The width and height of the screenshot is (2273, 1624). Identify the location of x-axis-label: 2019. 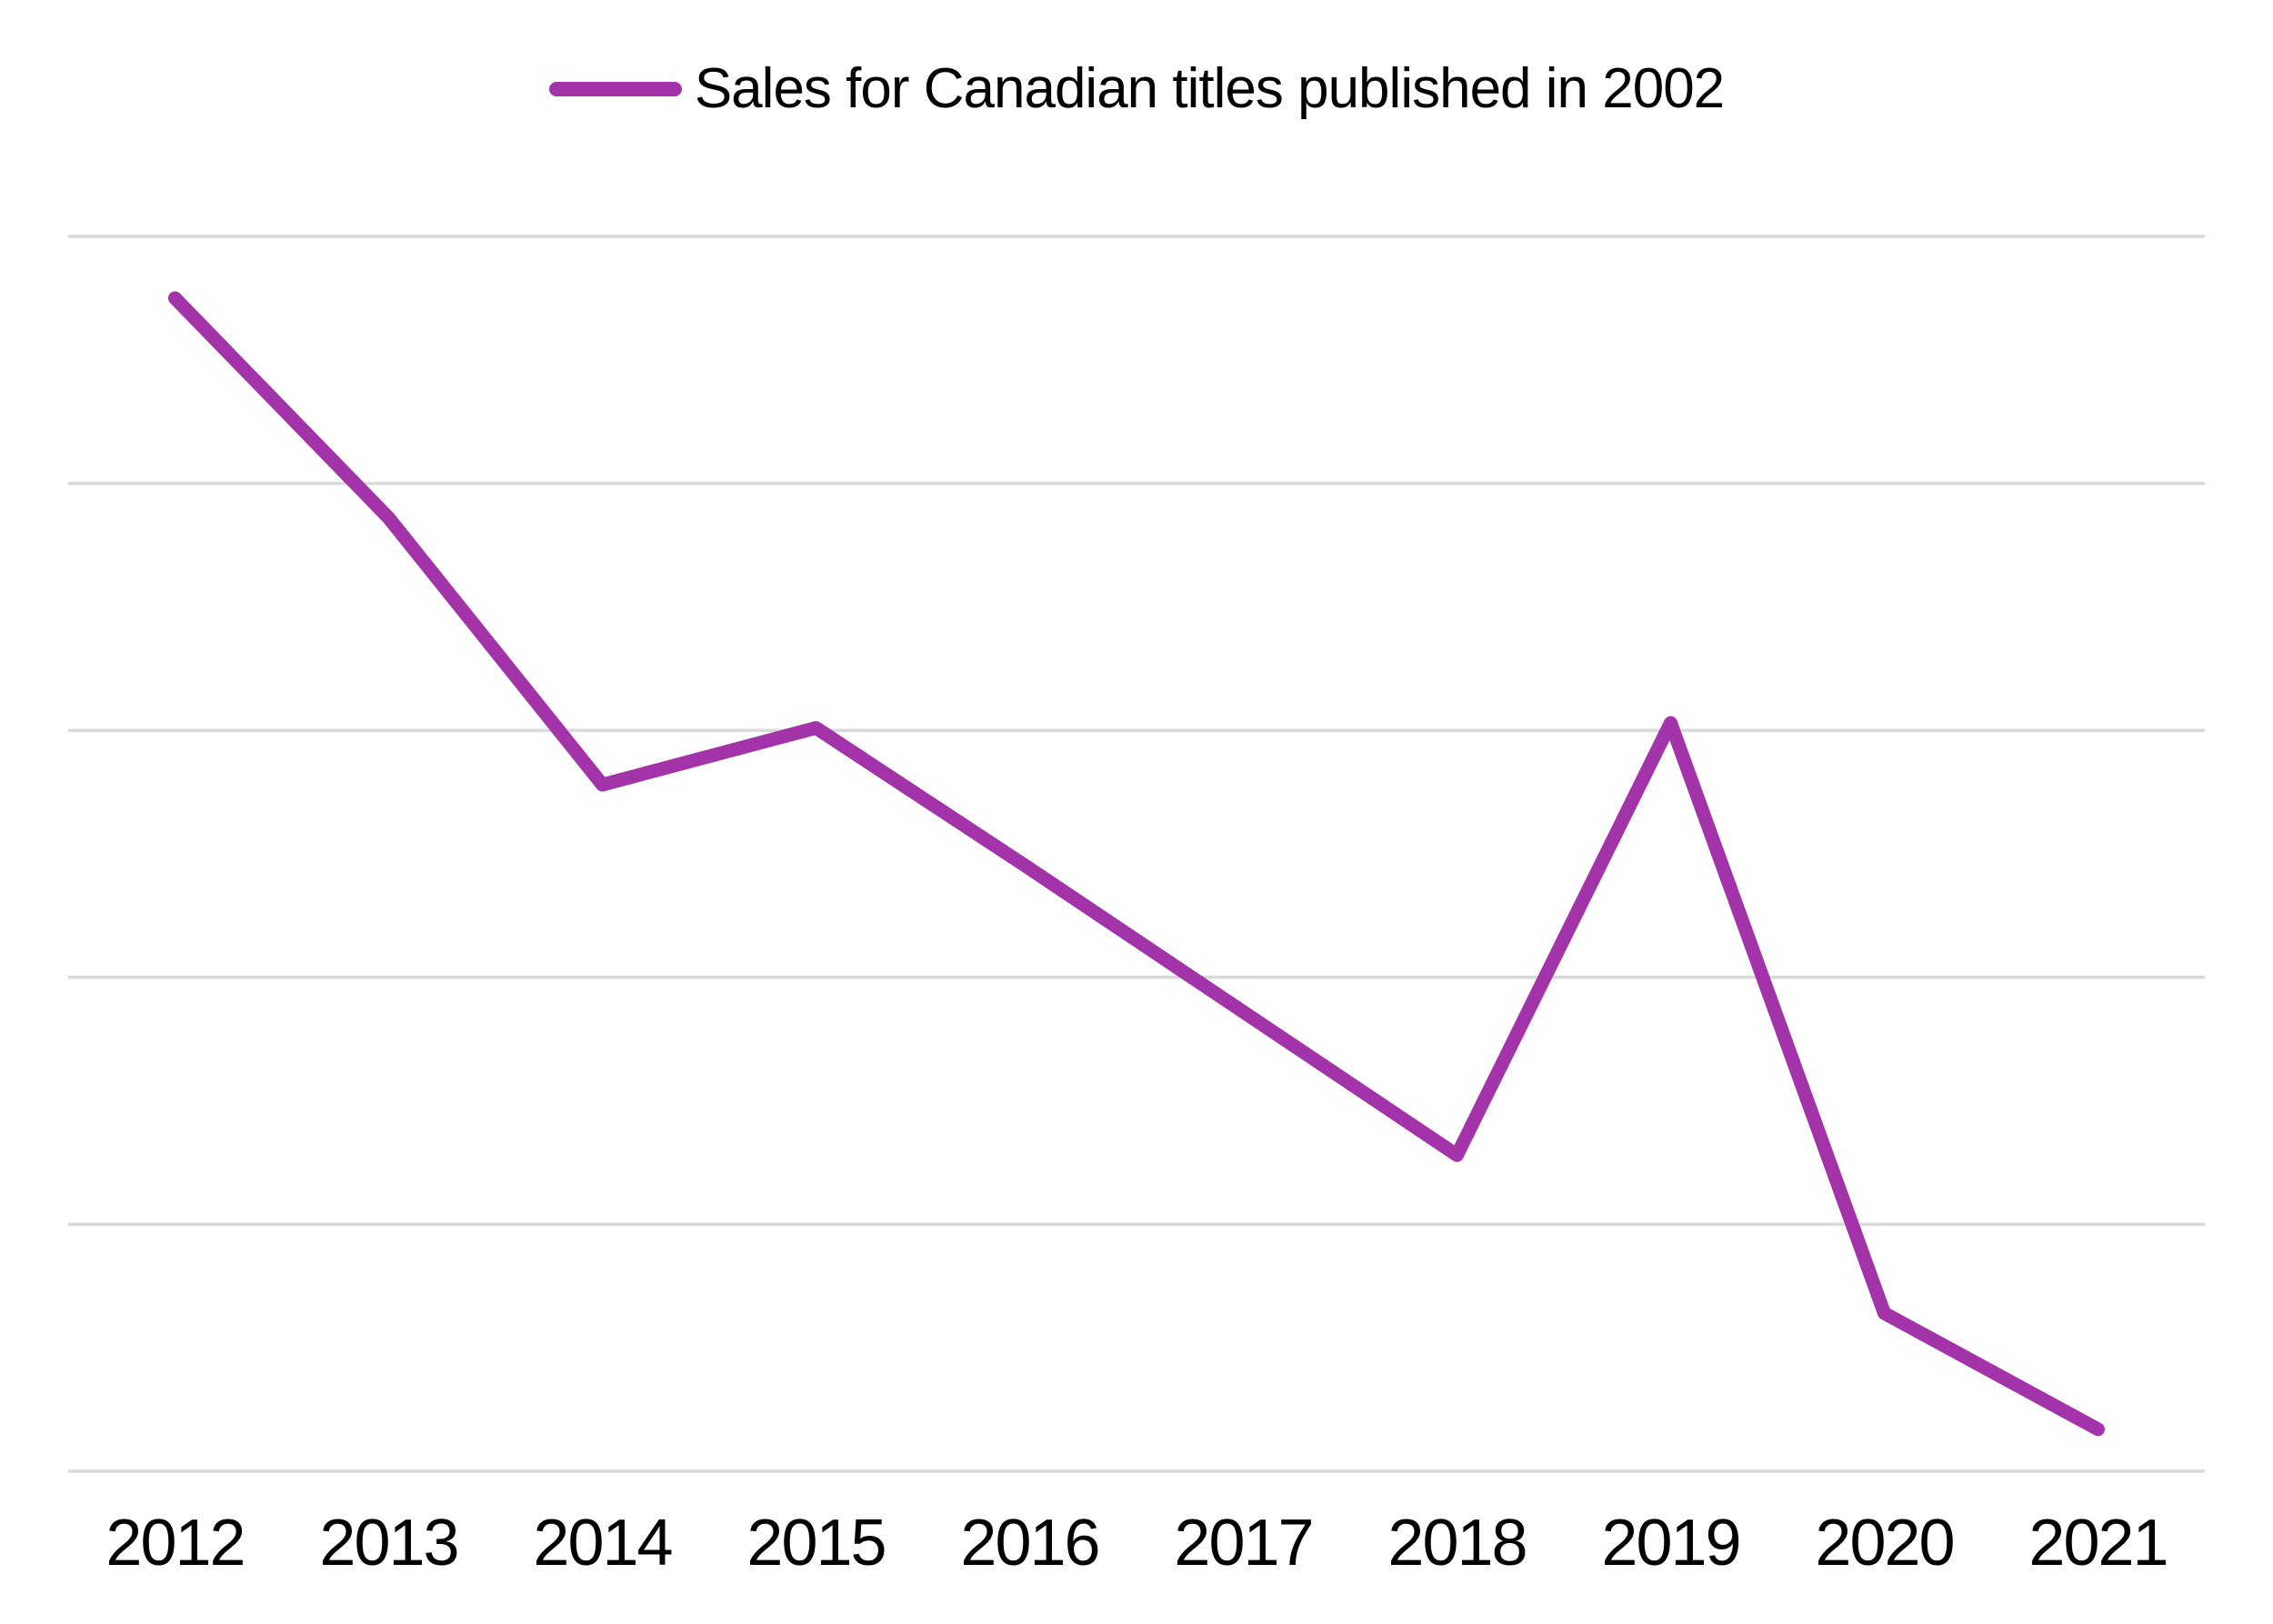
(1671, 1543).